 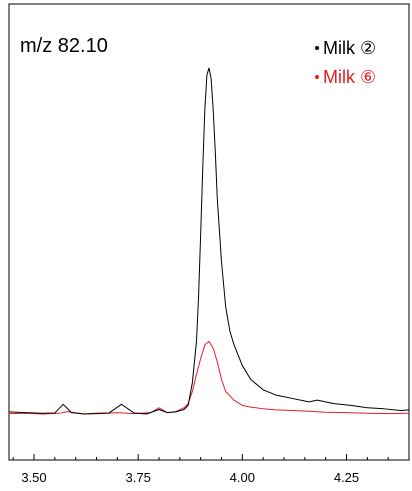 What do you see at coordinates (349, 48) in the screenshot?
I see `legend-label-1: Milk ②` at bounding box center [349, 48].